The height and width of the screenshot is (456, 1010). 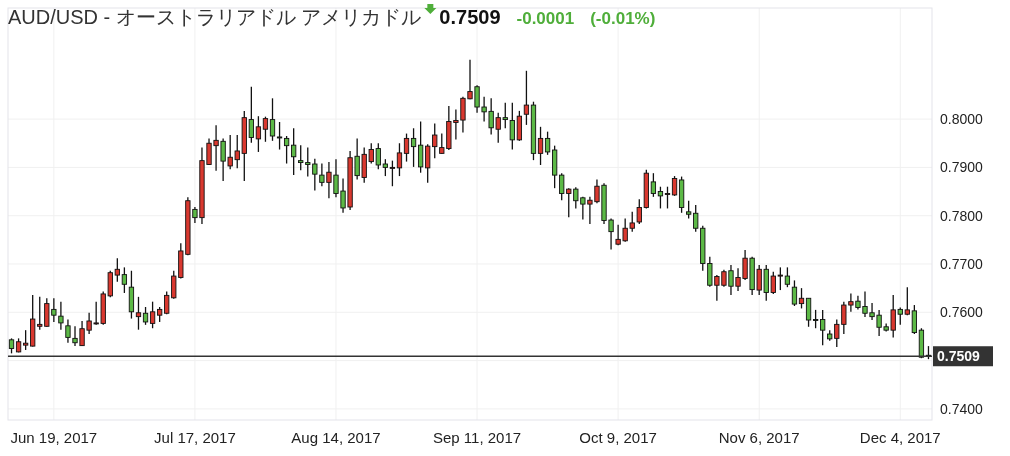 I want to click on y-tick-label: 0.7600, so click(x=962, y=312).